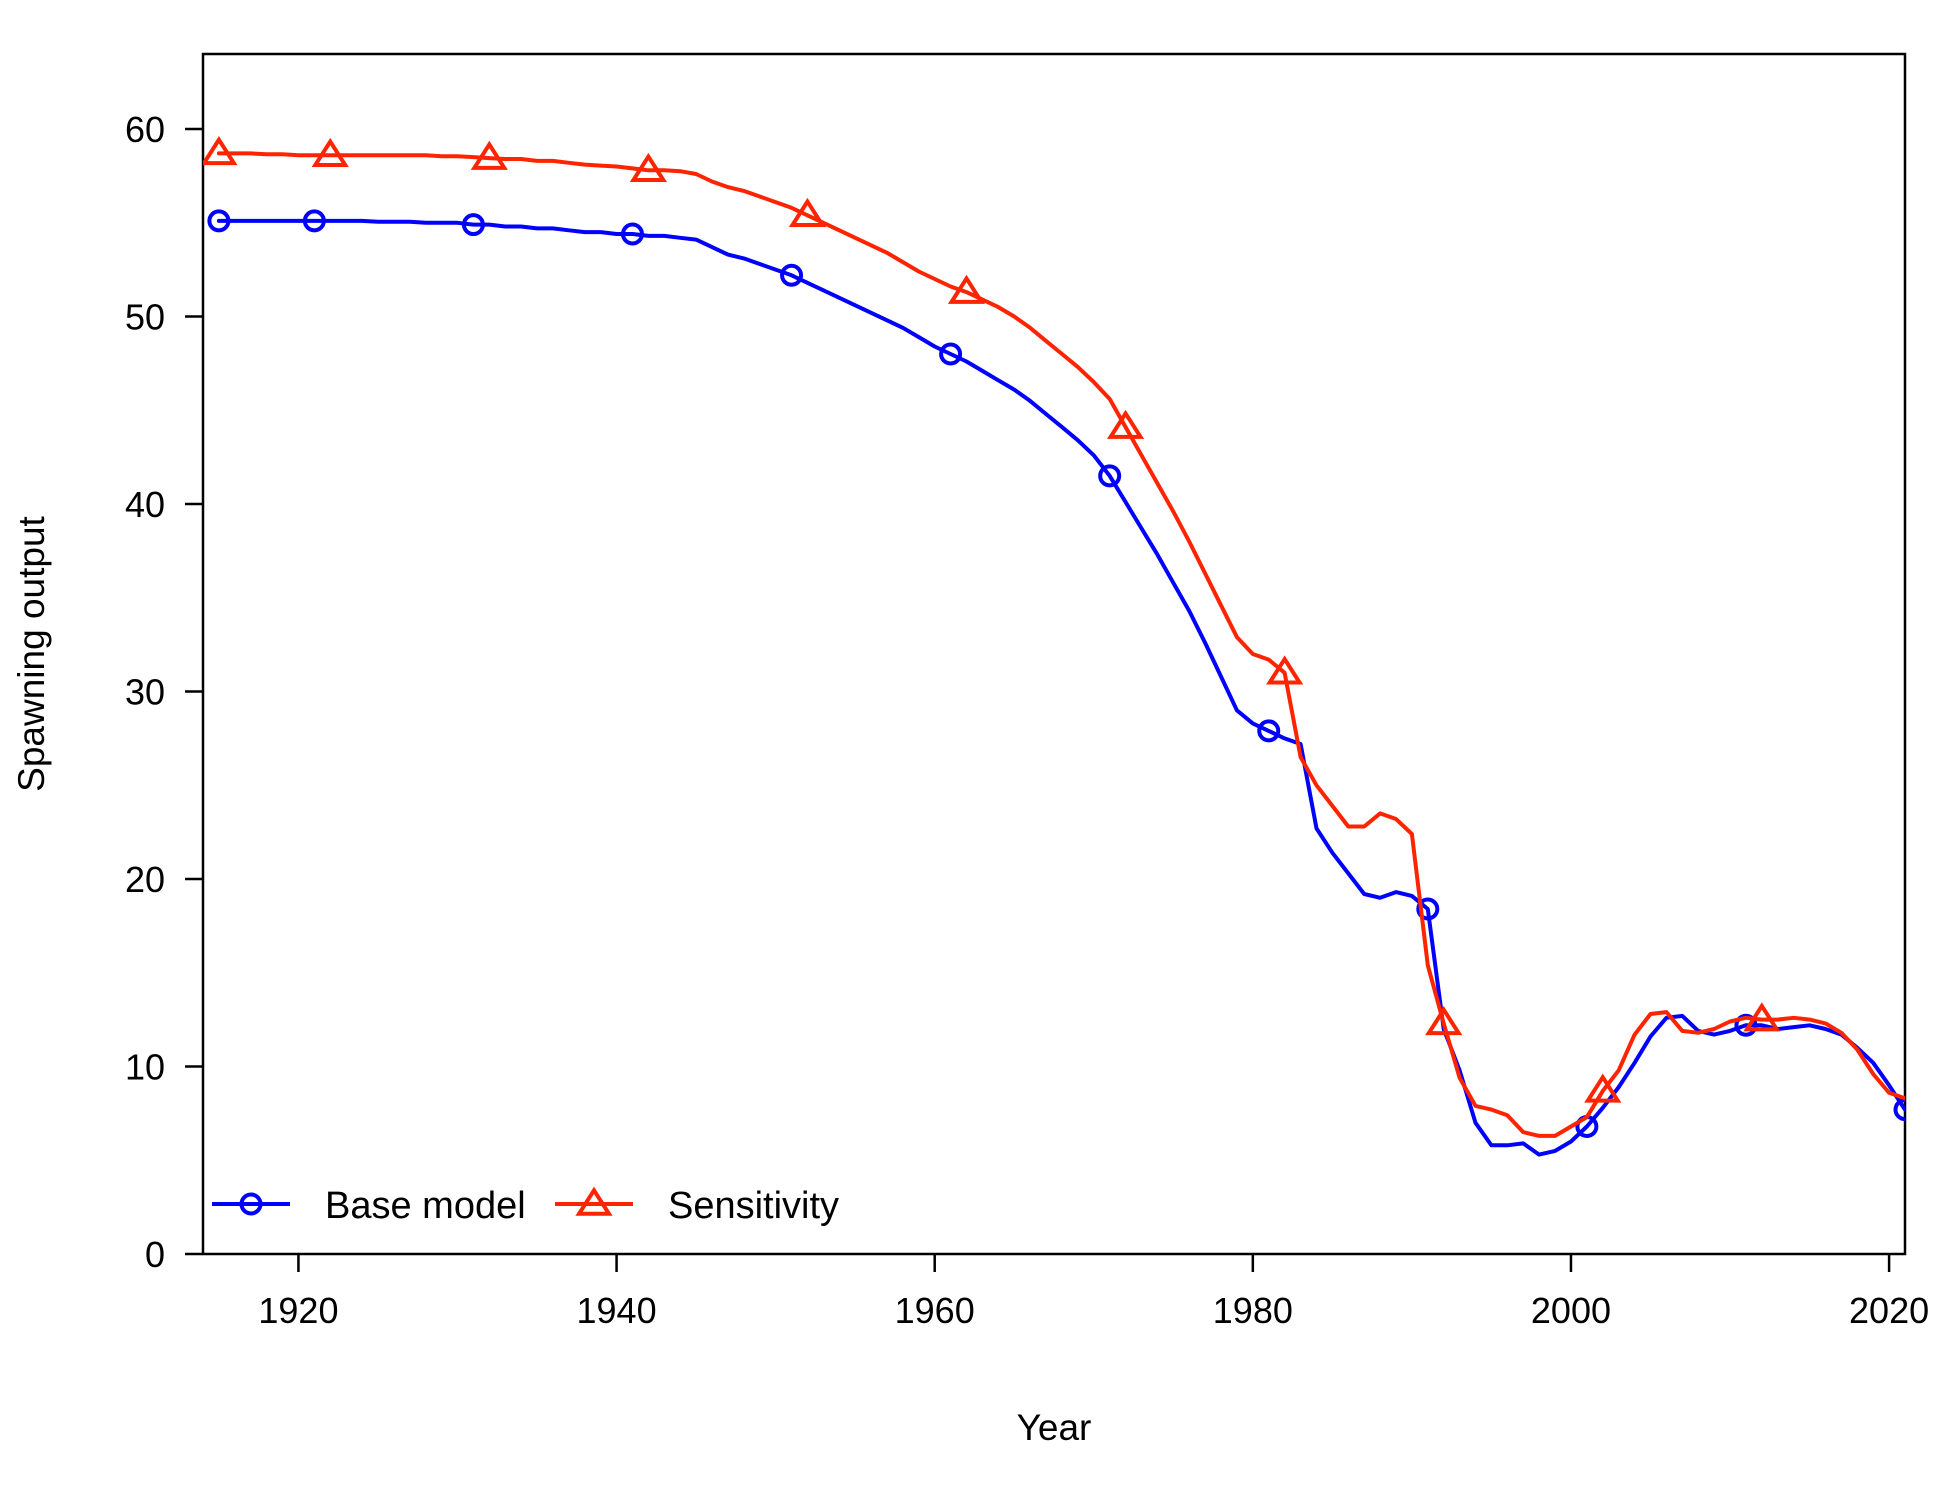 The image size is (1950, 1500). I want to click on point-sensitivity-1942, so click(648, 167).